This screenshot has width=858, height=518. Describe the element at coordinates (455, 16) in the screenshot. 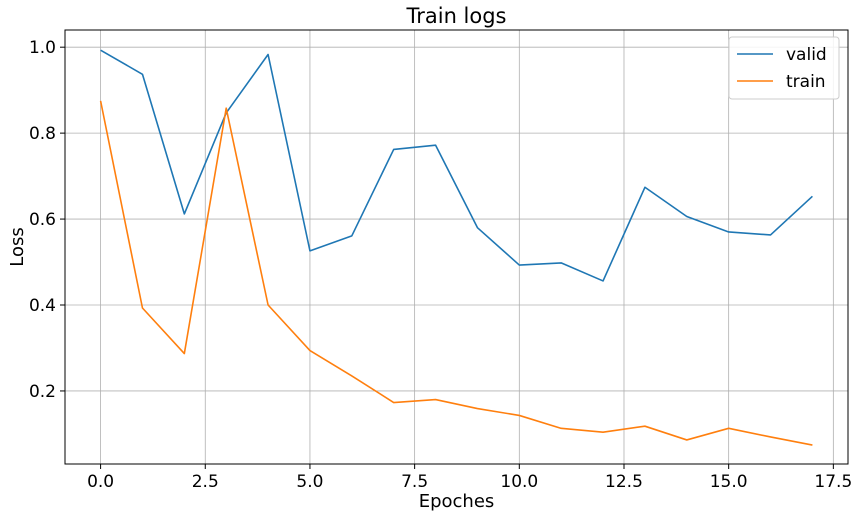

I see `chart-title: Train logs` at that location.